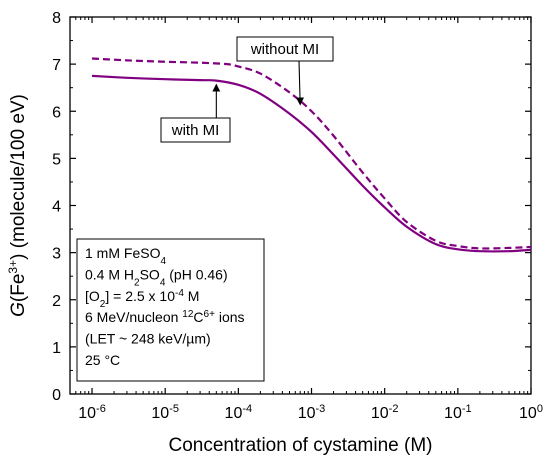 Image resolution: width=550 pixels, height=464 pixels. I want to click on x-tick-label: 10⁻⁴, so click(239, 412).